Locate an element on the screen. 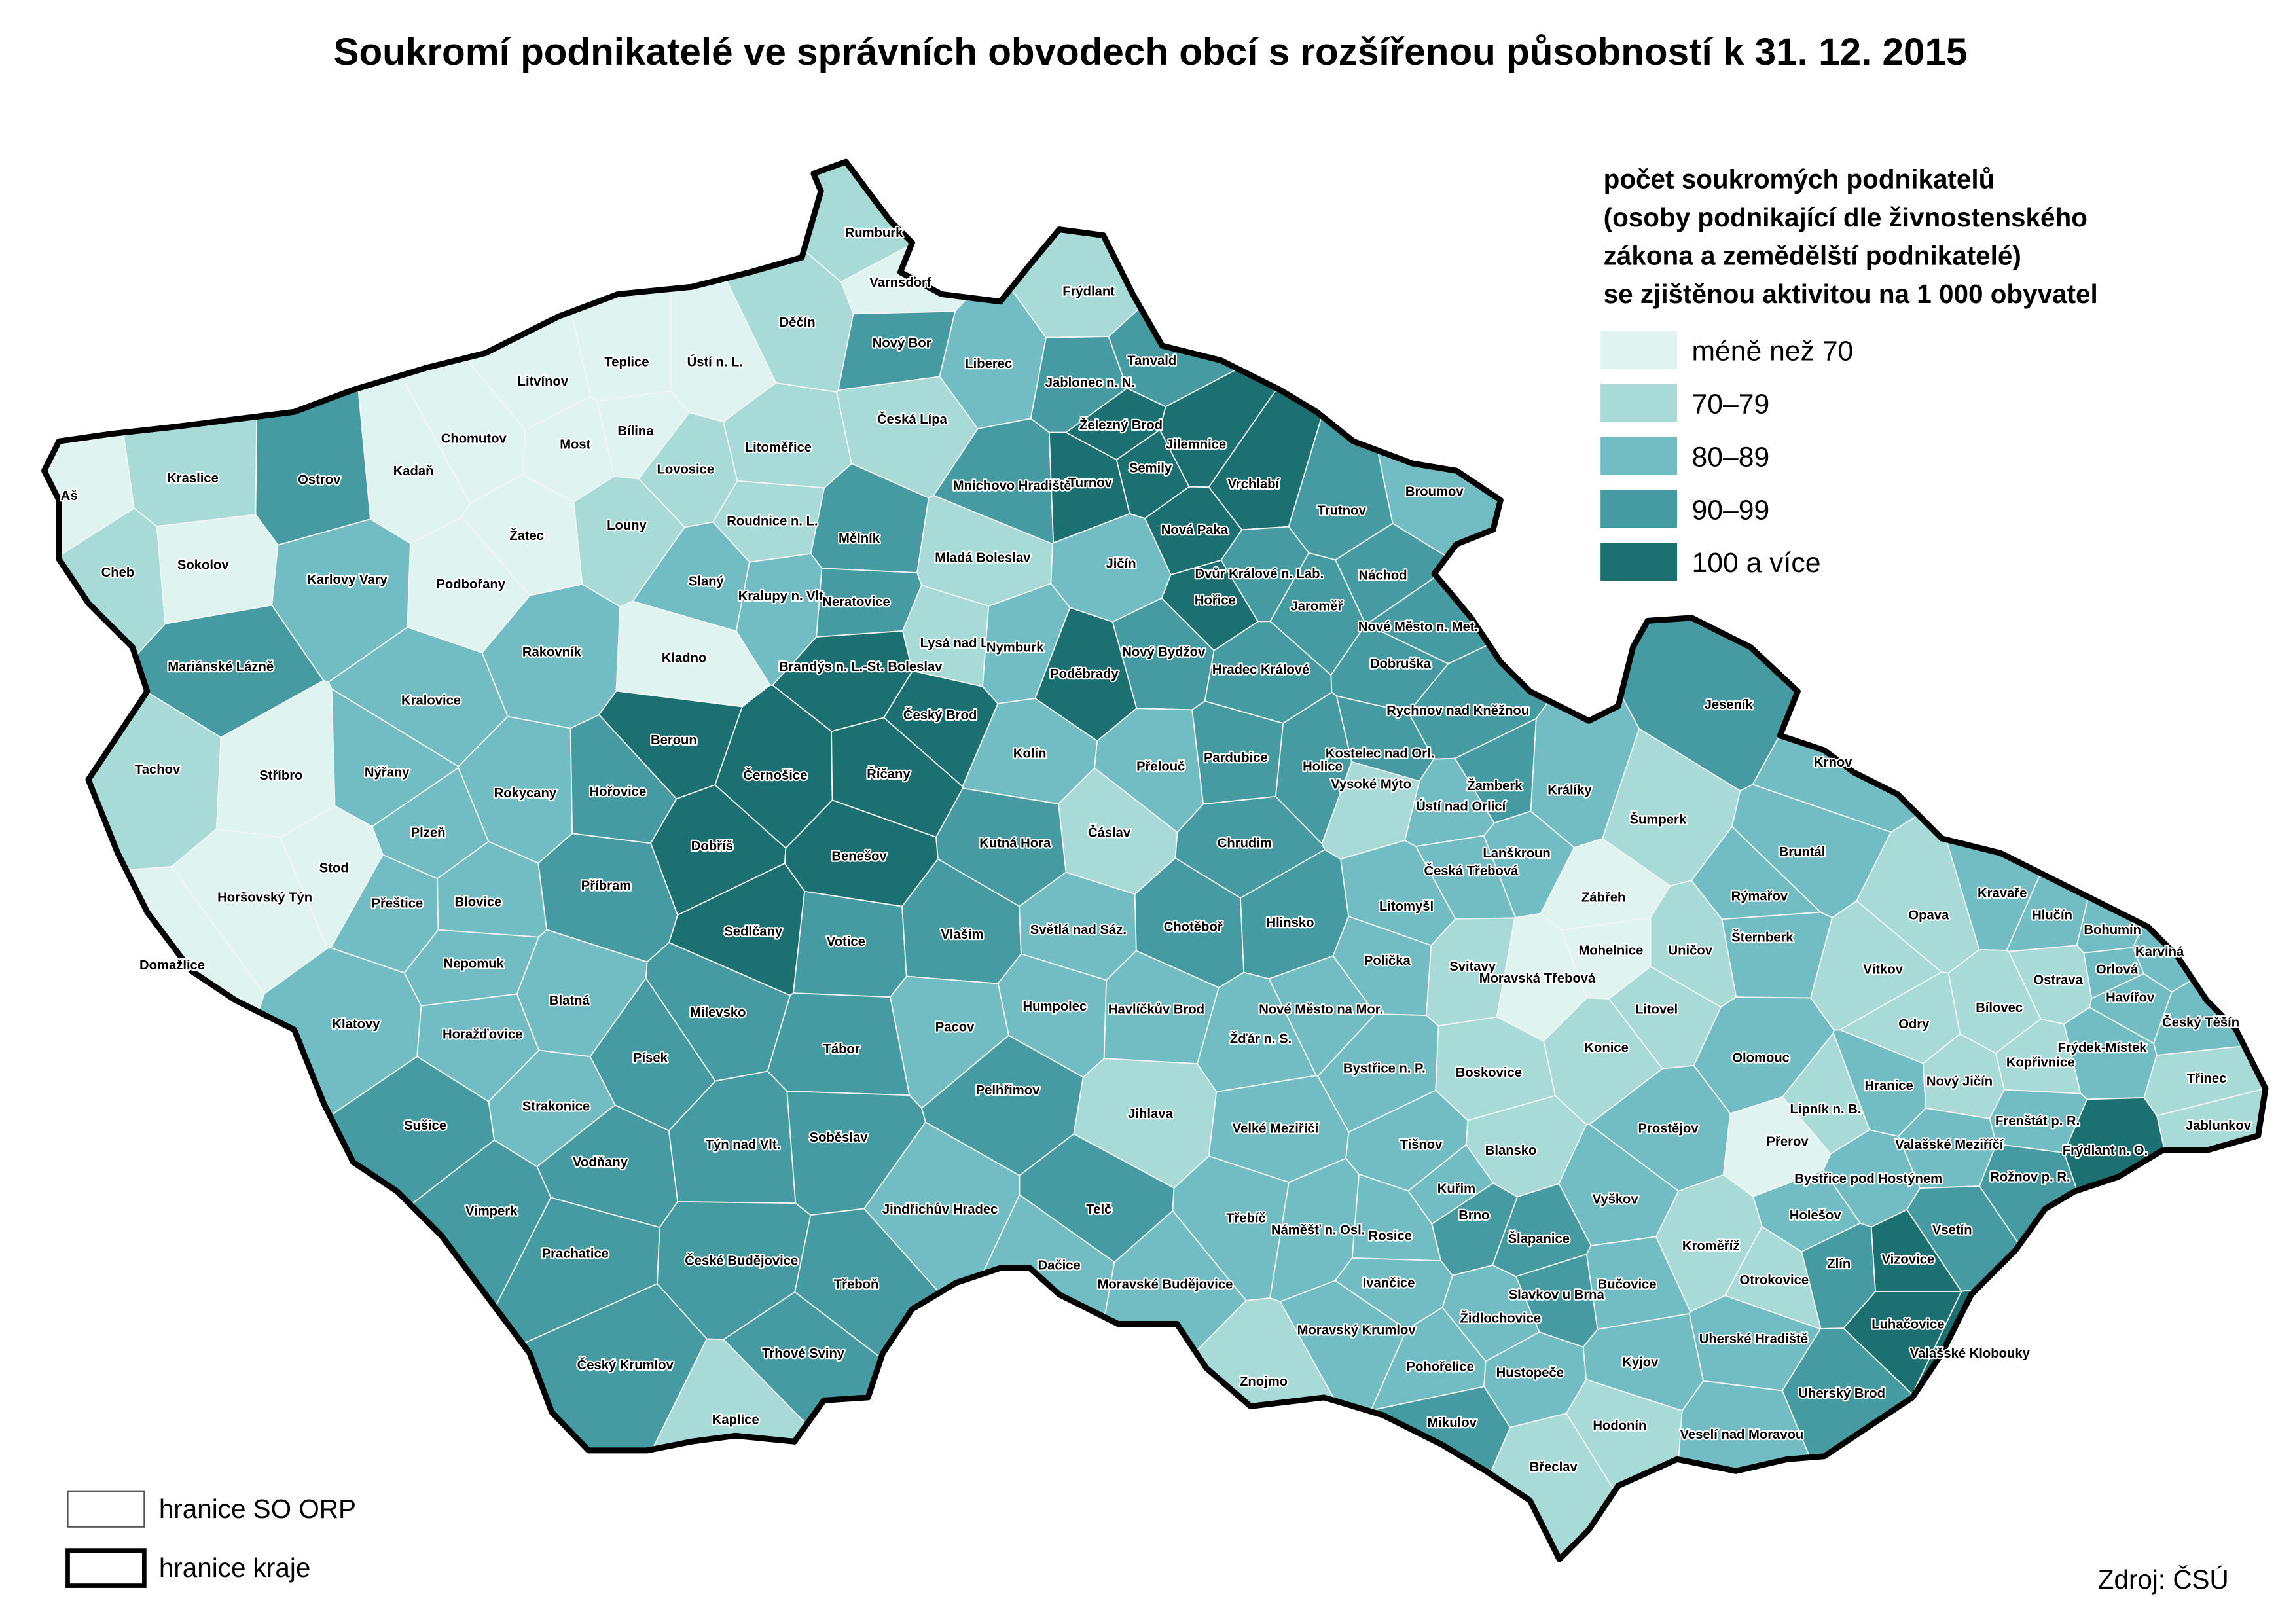 The height and width of the screenshot is (1624, 2295). district-label: Mladá Boleslav is located at coordinates (983, 557).